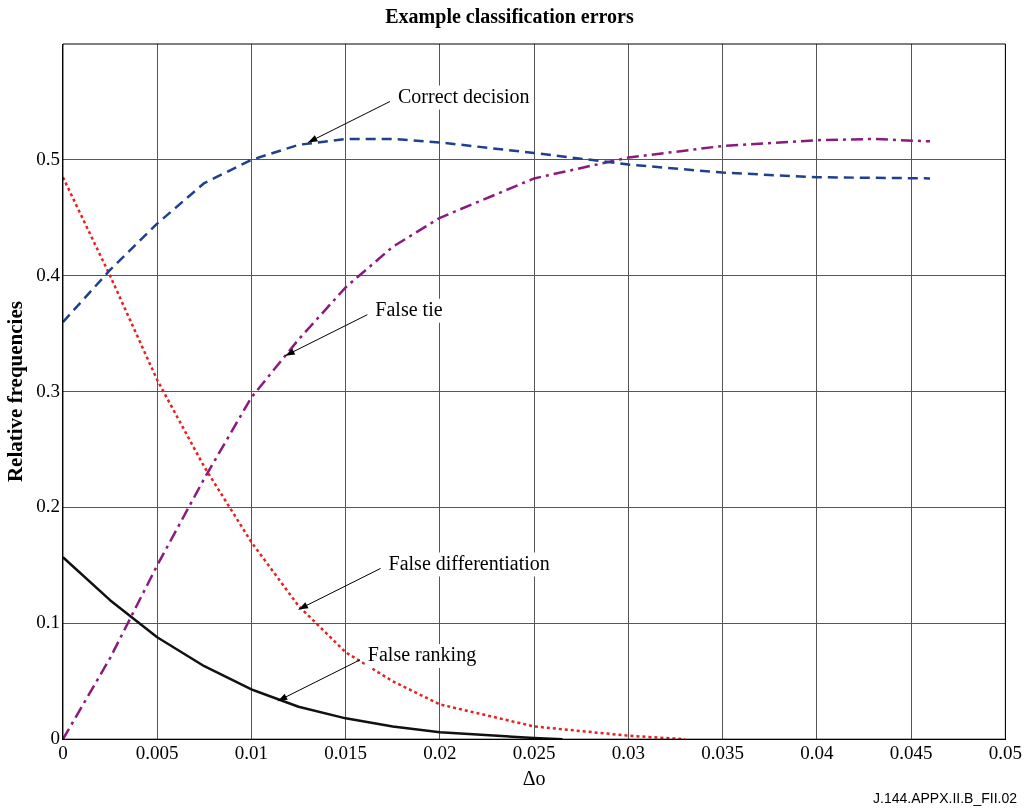  Describe the element at coordinates (251, 752) in the screenshot. I see `x-tick-label: 0.01` at that location.